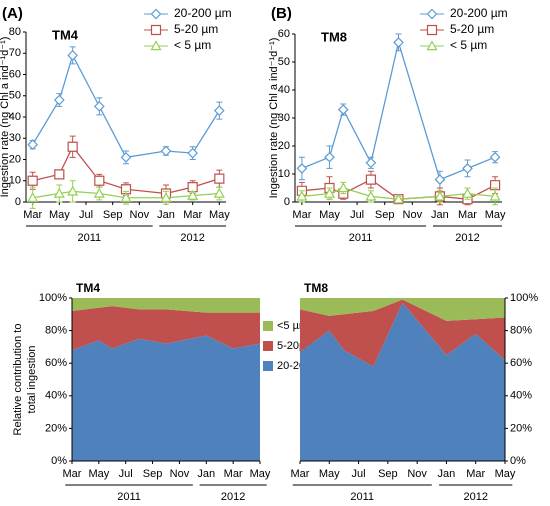 The width and height of the screenshot is (550, 506). I want to click on y-tick-label: 30, so click(284, 118).